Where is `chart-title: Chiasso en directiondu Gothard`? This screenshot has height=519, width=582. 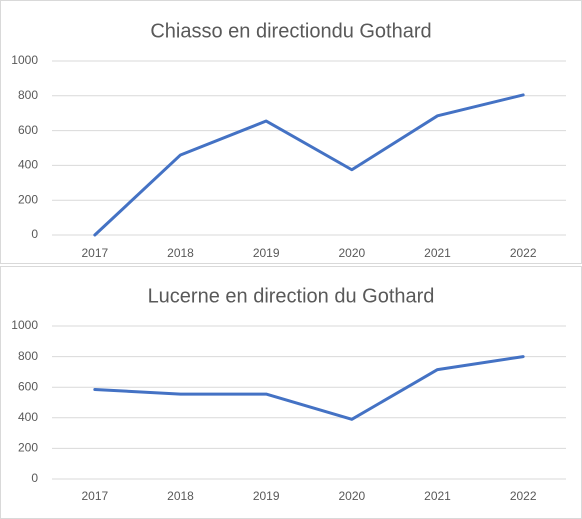 chart-title: Chiasso en directiondu Gothard is located at coordinates (290, 31).